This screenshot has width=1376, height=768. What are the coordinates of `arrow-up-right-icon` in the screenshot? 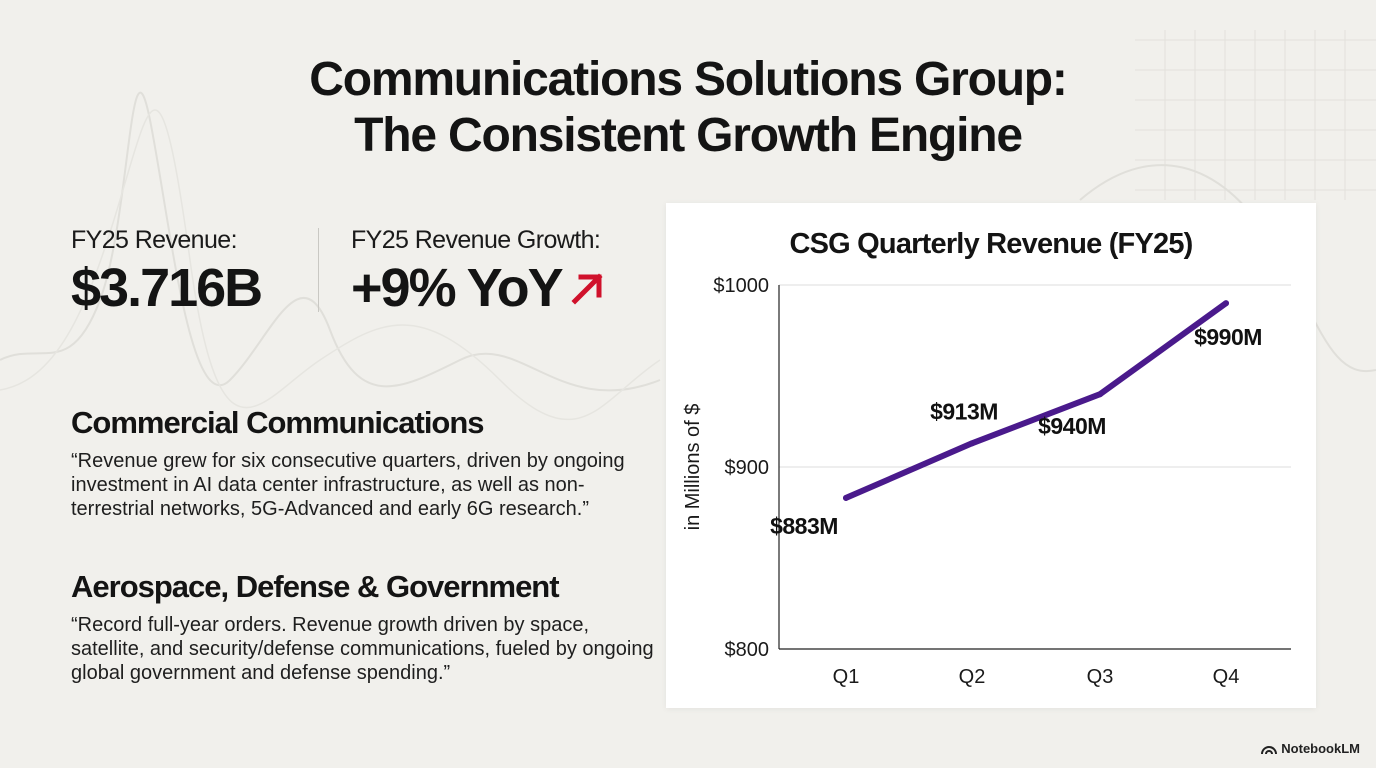 It's located at (587, 289).